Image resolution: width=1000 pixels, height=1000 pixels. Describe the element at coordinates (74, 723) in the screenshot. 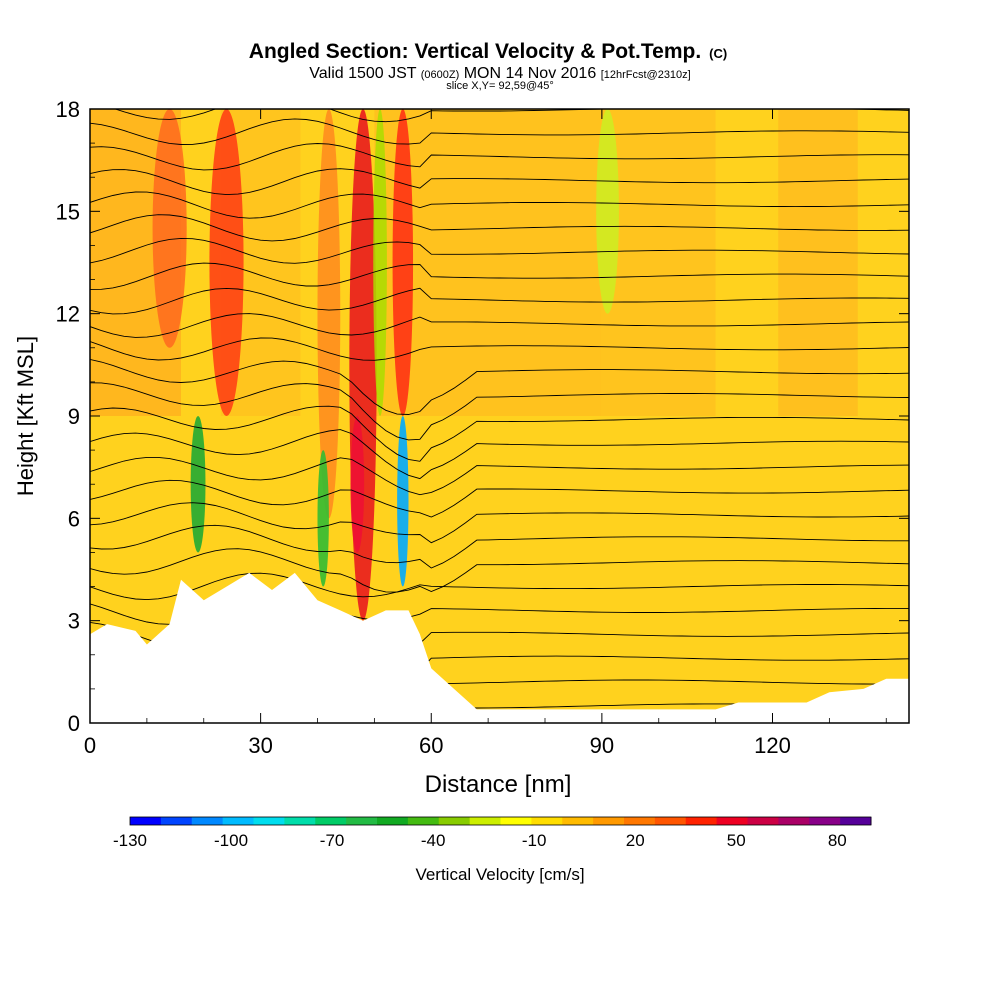

I see `y-tick-label: 0` at that location.